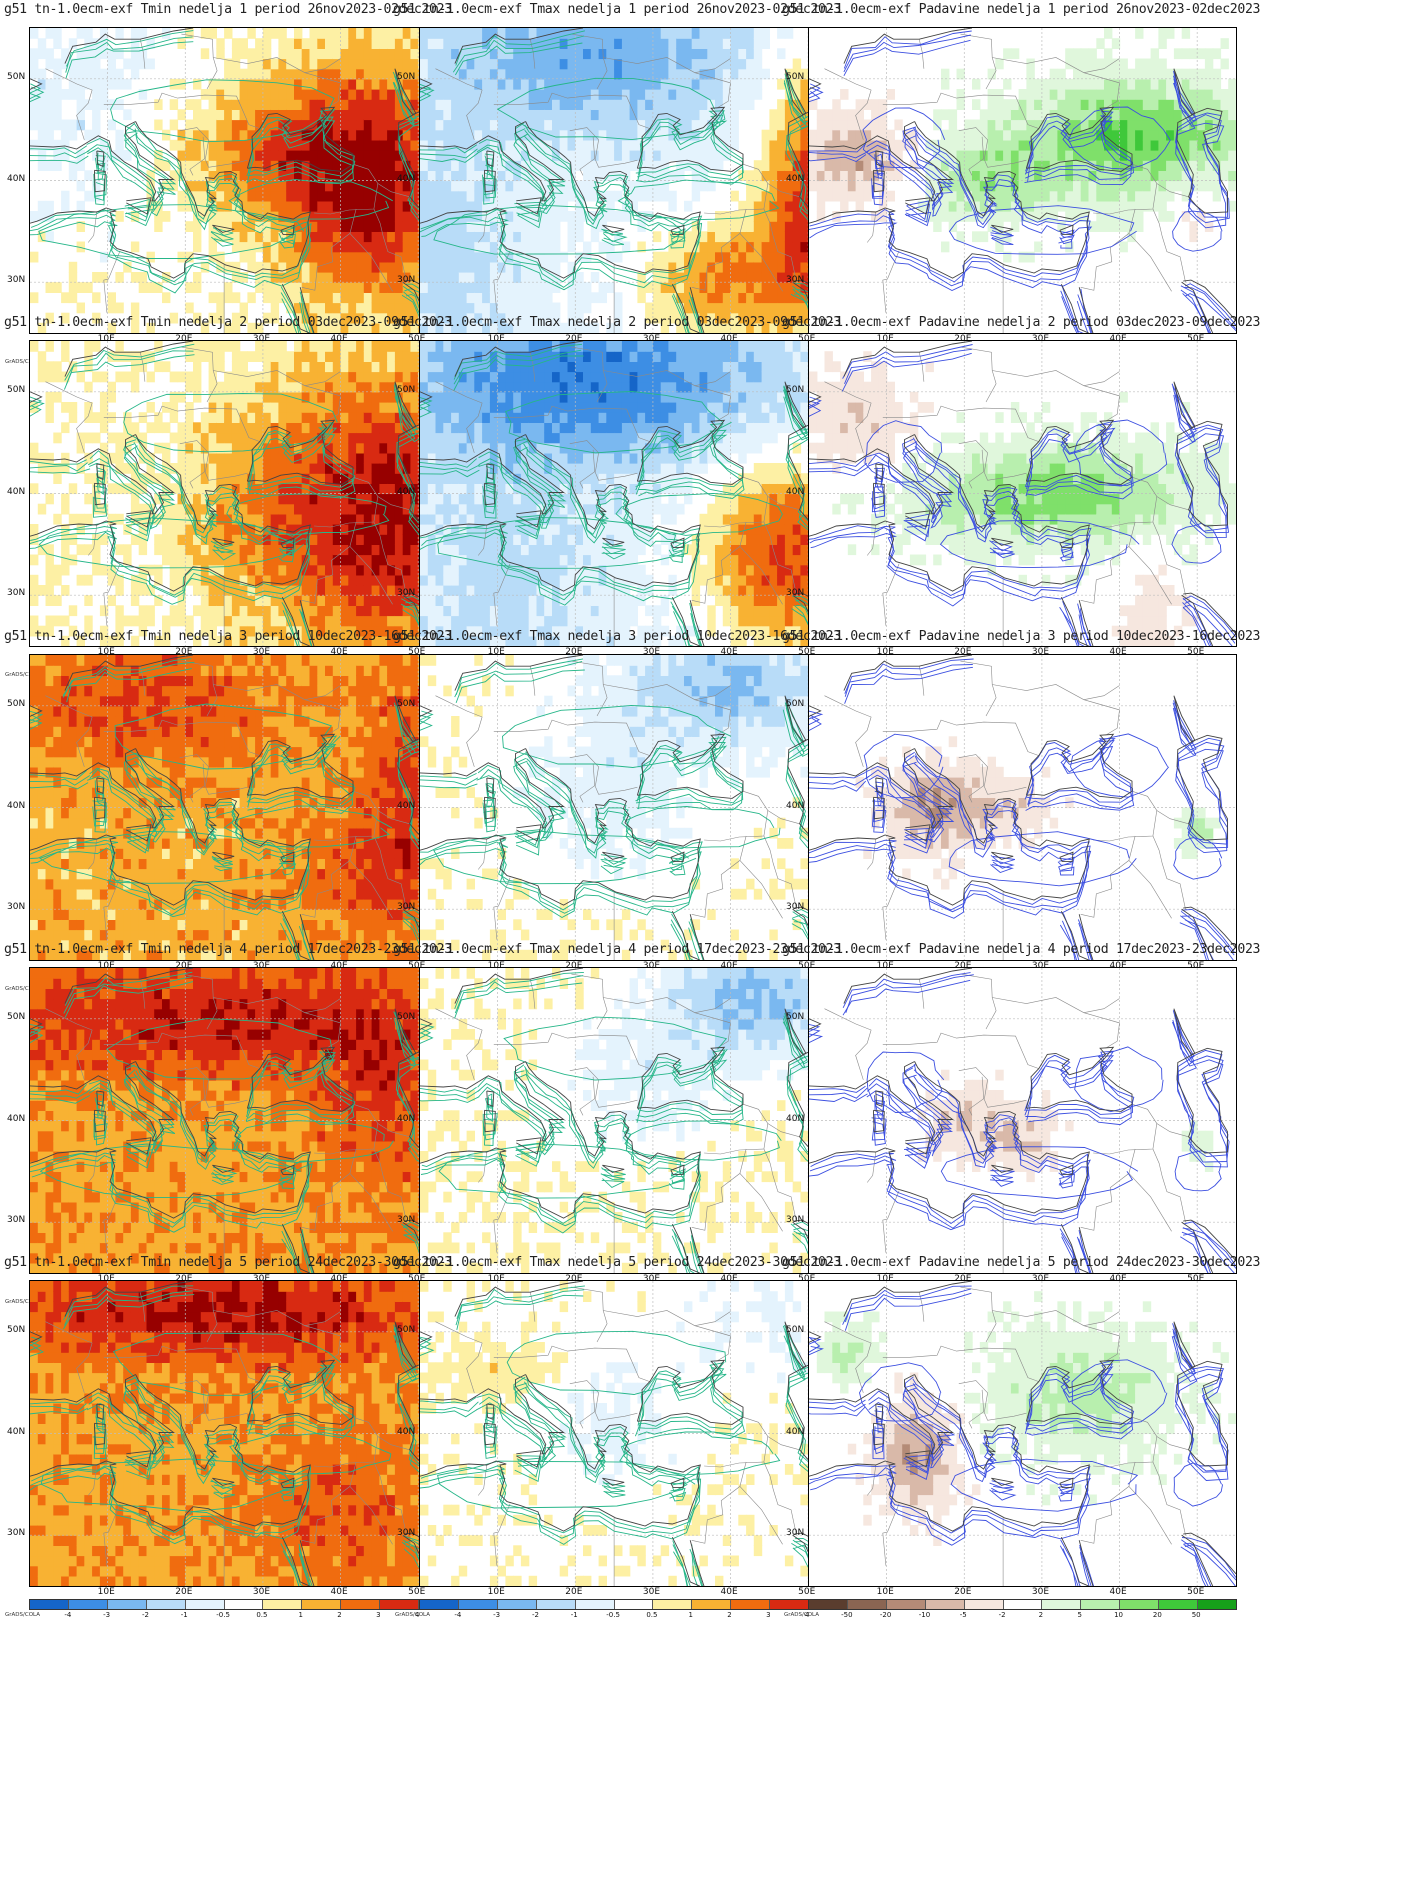  Describe the element at coordinates (729, 1615) in the screenshot. I see `color-scale-label: 2` at that location.